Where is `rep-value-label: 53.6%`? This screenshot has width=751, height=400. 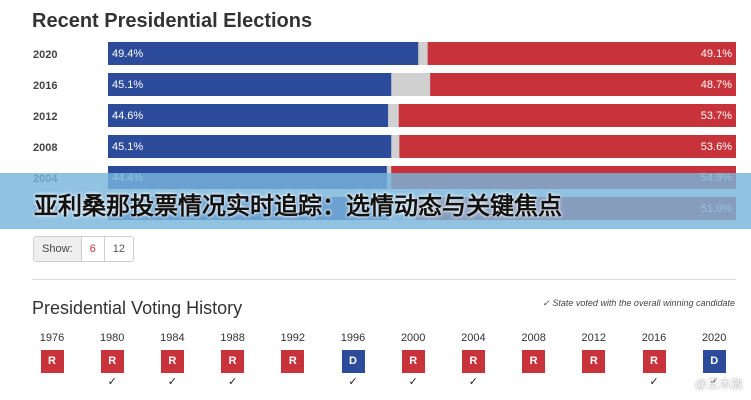
rep-value-label: 53.6% is located at coordinates (716, 147).